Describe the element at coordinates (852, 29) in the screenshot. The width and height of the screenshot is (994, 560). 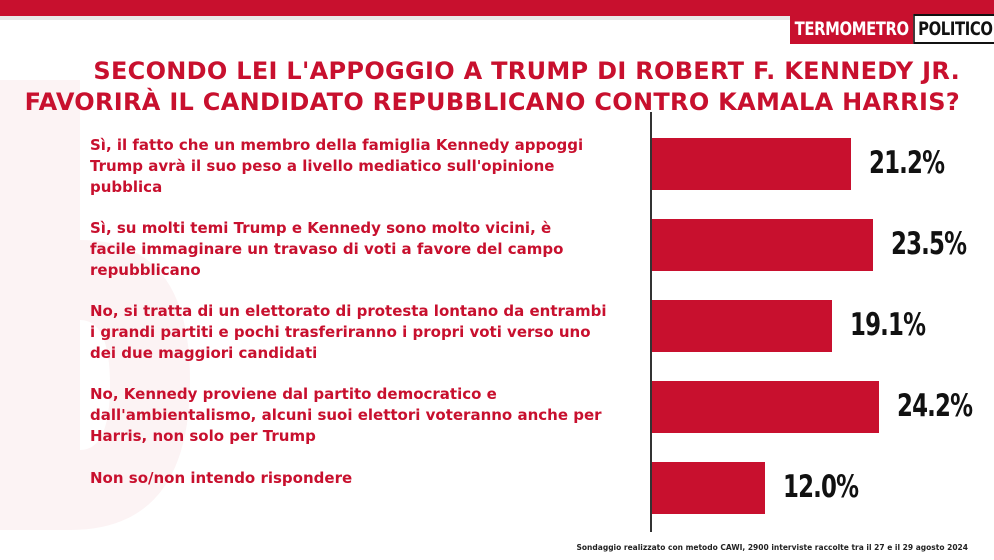
I see `logo-text-termometro: TERMOMETRO` at that location.